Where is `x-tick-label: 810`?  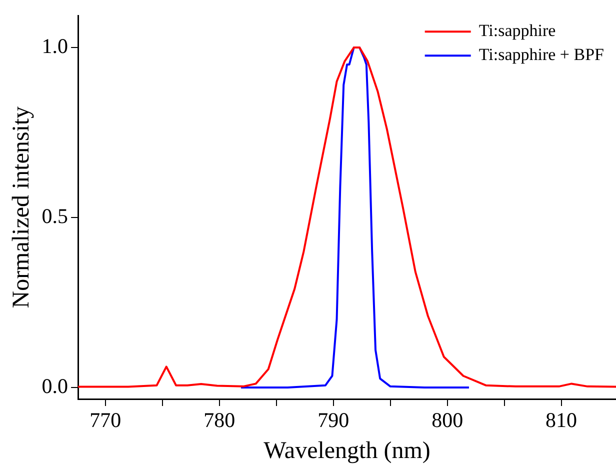
x-tick-label: 810 is located at coordinates (562, 420).